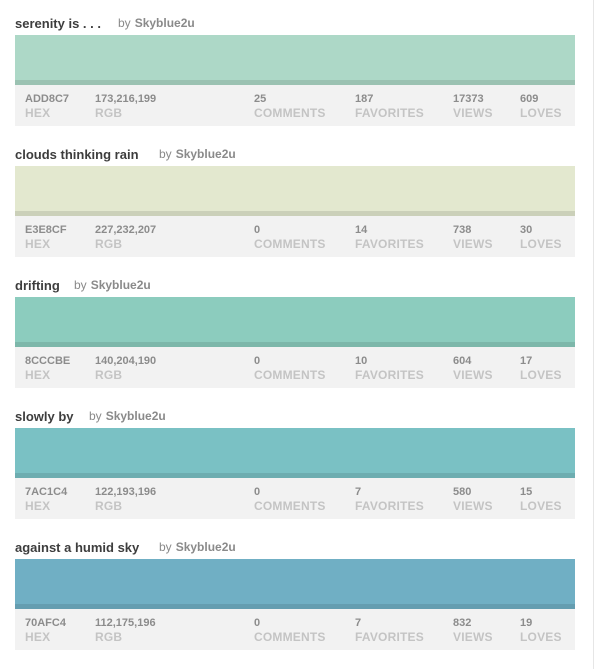  Describe the element at coordinates (541, 630) in the screenshot. I see `loves-stat: 19 LOVES` at that location.